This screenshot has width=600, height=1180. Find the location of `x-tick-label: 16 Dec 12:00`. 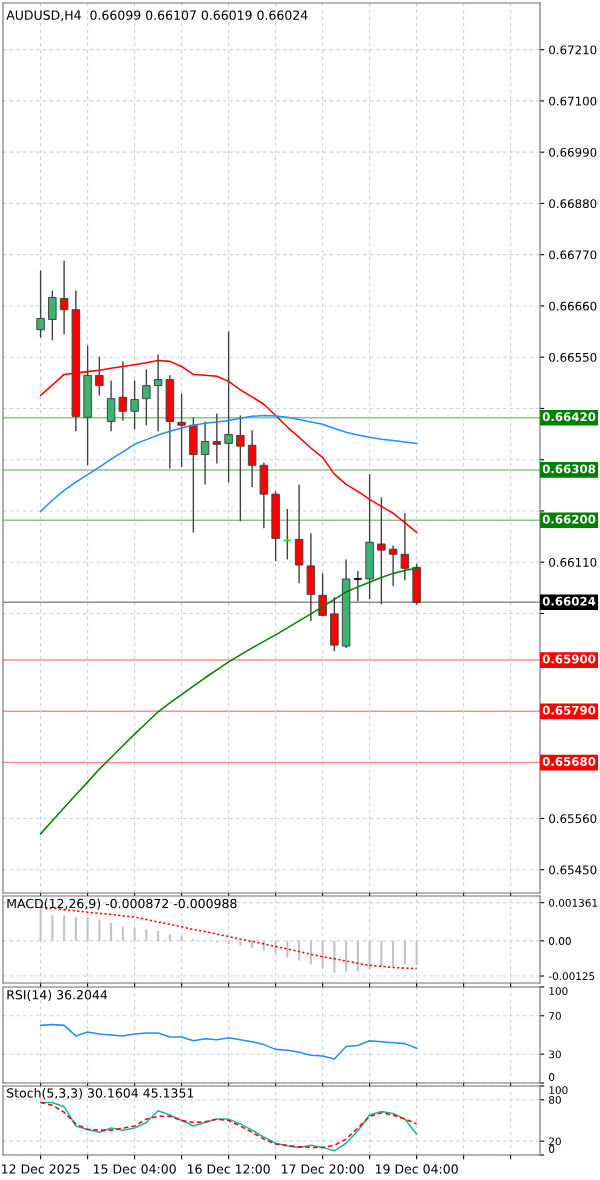

x-tick-label: 16 Dec 12:00 is located at coordinates (228, 1169).